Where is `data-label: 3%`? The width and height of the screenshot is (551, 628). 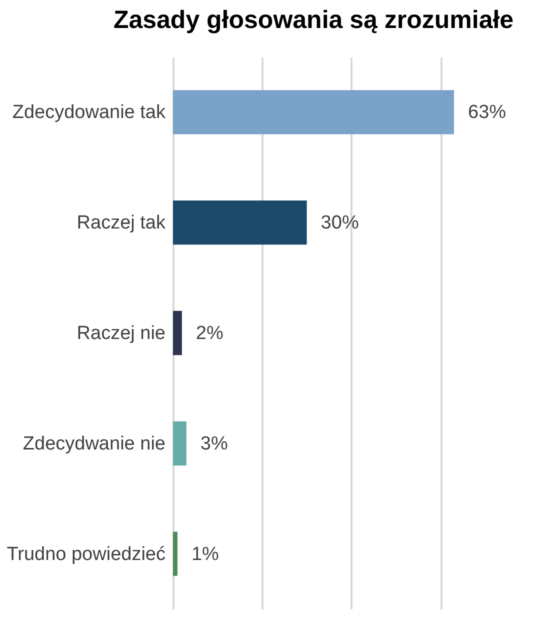 data-label: 3% is located at coordinates (214, 443).